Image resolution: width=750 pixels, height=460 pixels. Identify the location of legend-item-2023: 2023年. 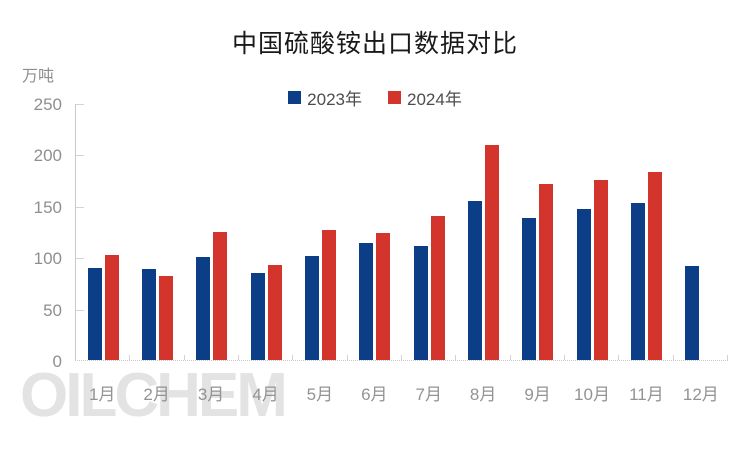
(325, 97).